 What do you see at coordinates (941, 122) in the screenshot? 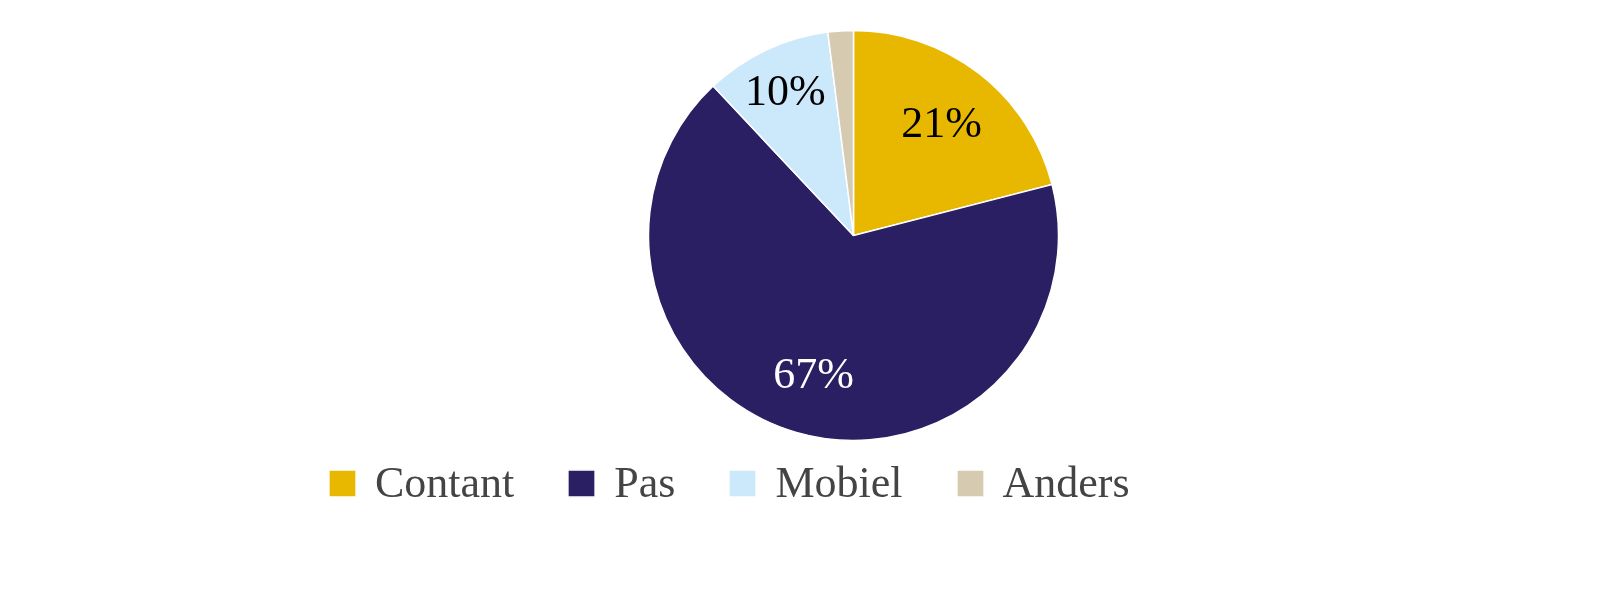
I see `data-label: 21%` at bounding box center [941, 122].